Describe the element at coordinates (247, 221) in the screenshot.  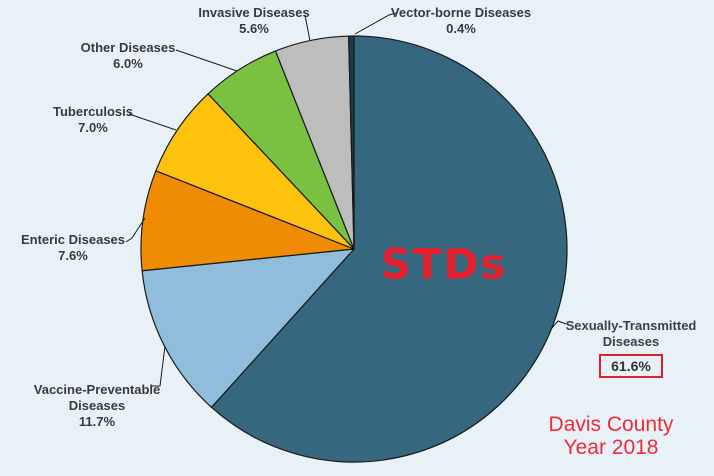
I see `pie-slice-enteric` at that location.